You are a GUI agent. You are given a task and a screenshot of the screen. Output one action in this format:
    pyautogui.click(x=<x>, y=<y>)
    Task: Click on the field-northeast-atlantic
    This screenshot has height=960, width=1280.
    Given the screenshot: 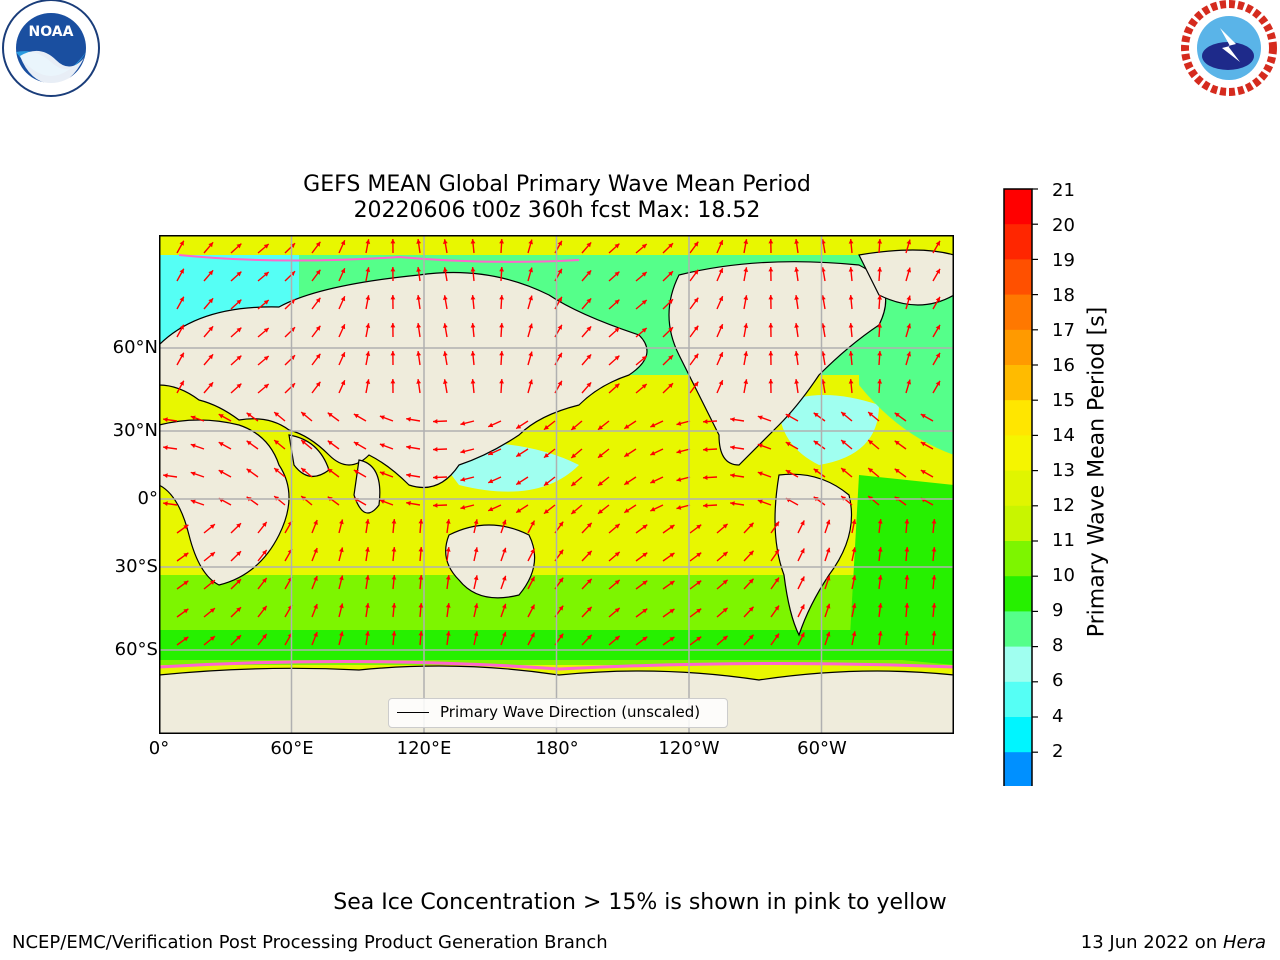 What is the action you would take?
    pyautogui.click(x=906, y=370)
    